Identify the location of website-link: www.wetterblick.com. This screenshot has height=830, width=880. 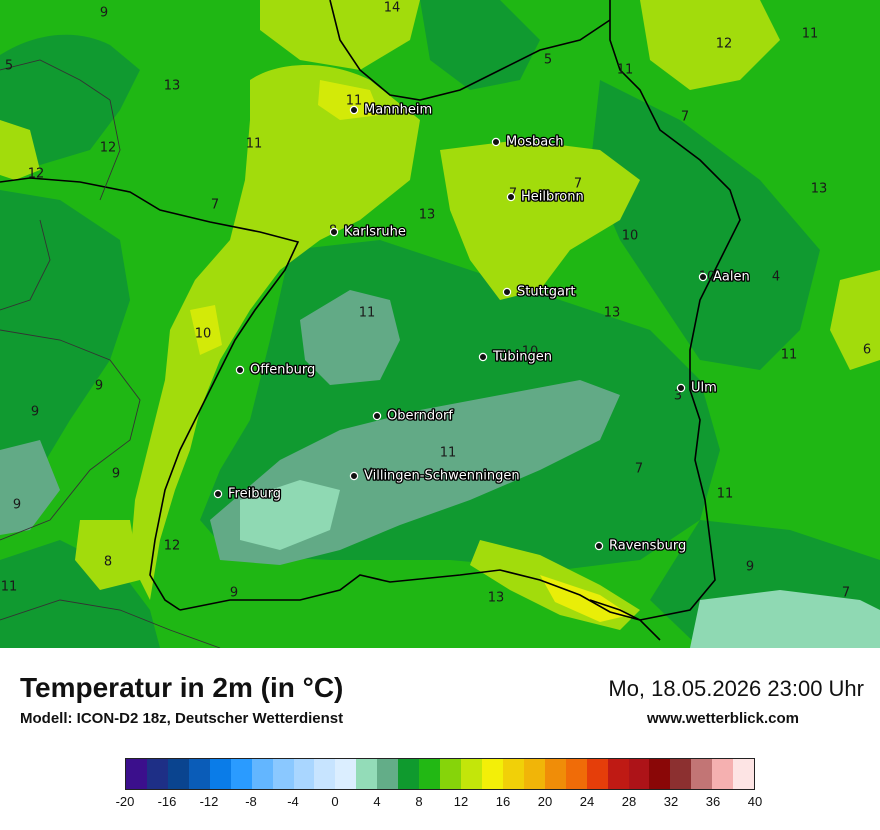
(723, 718).